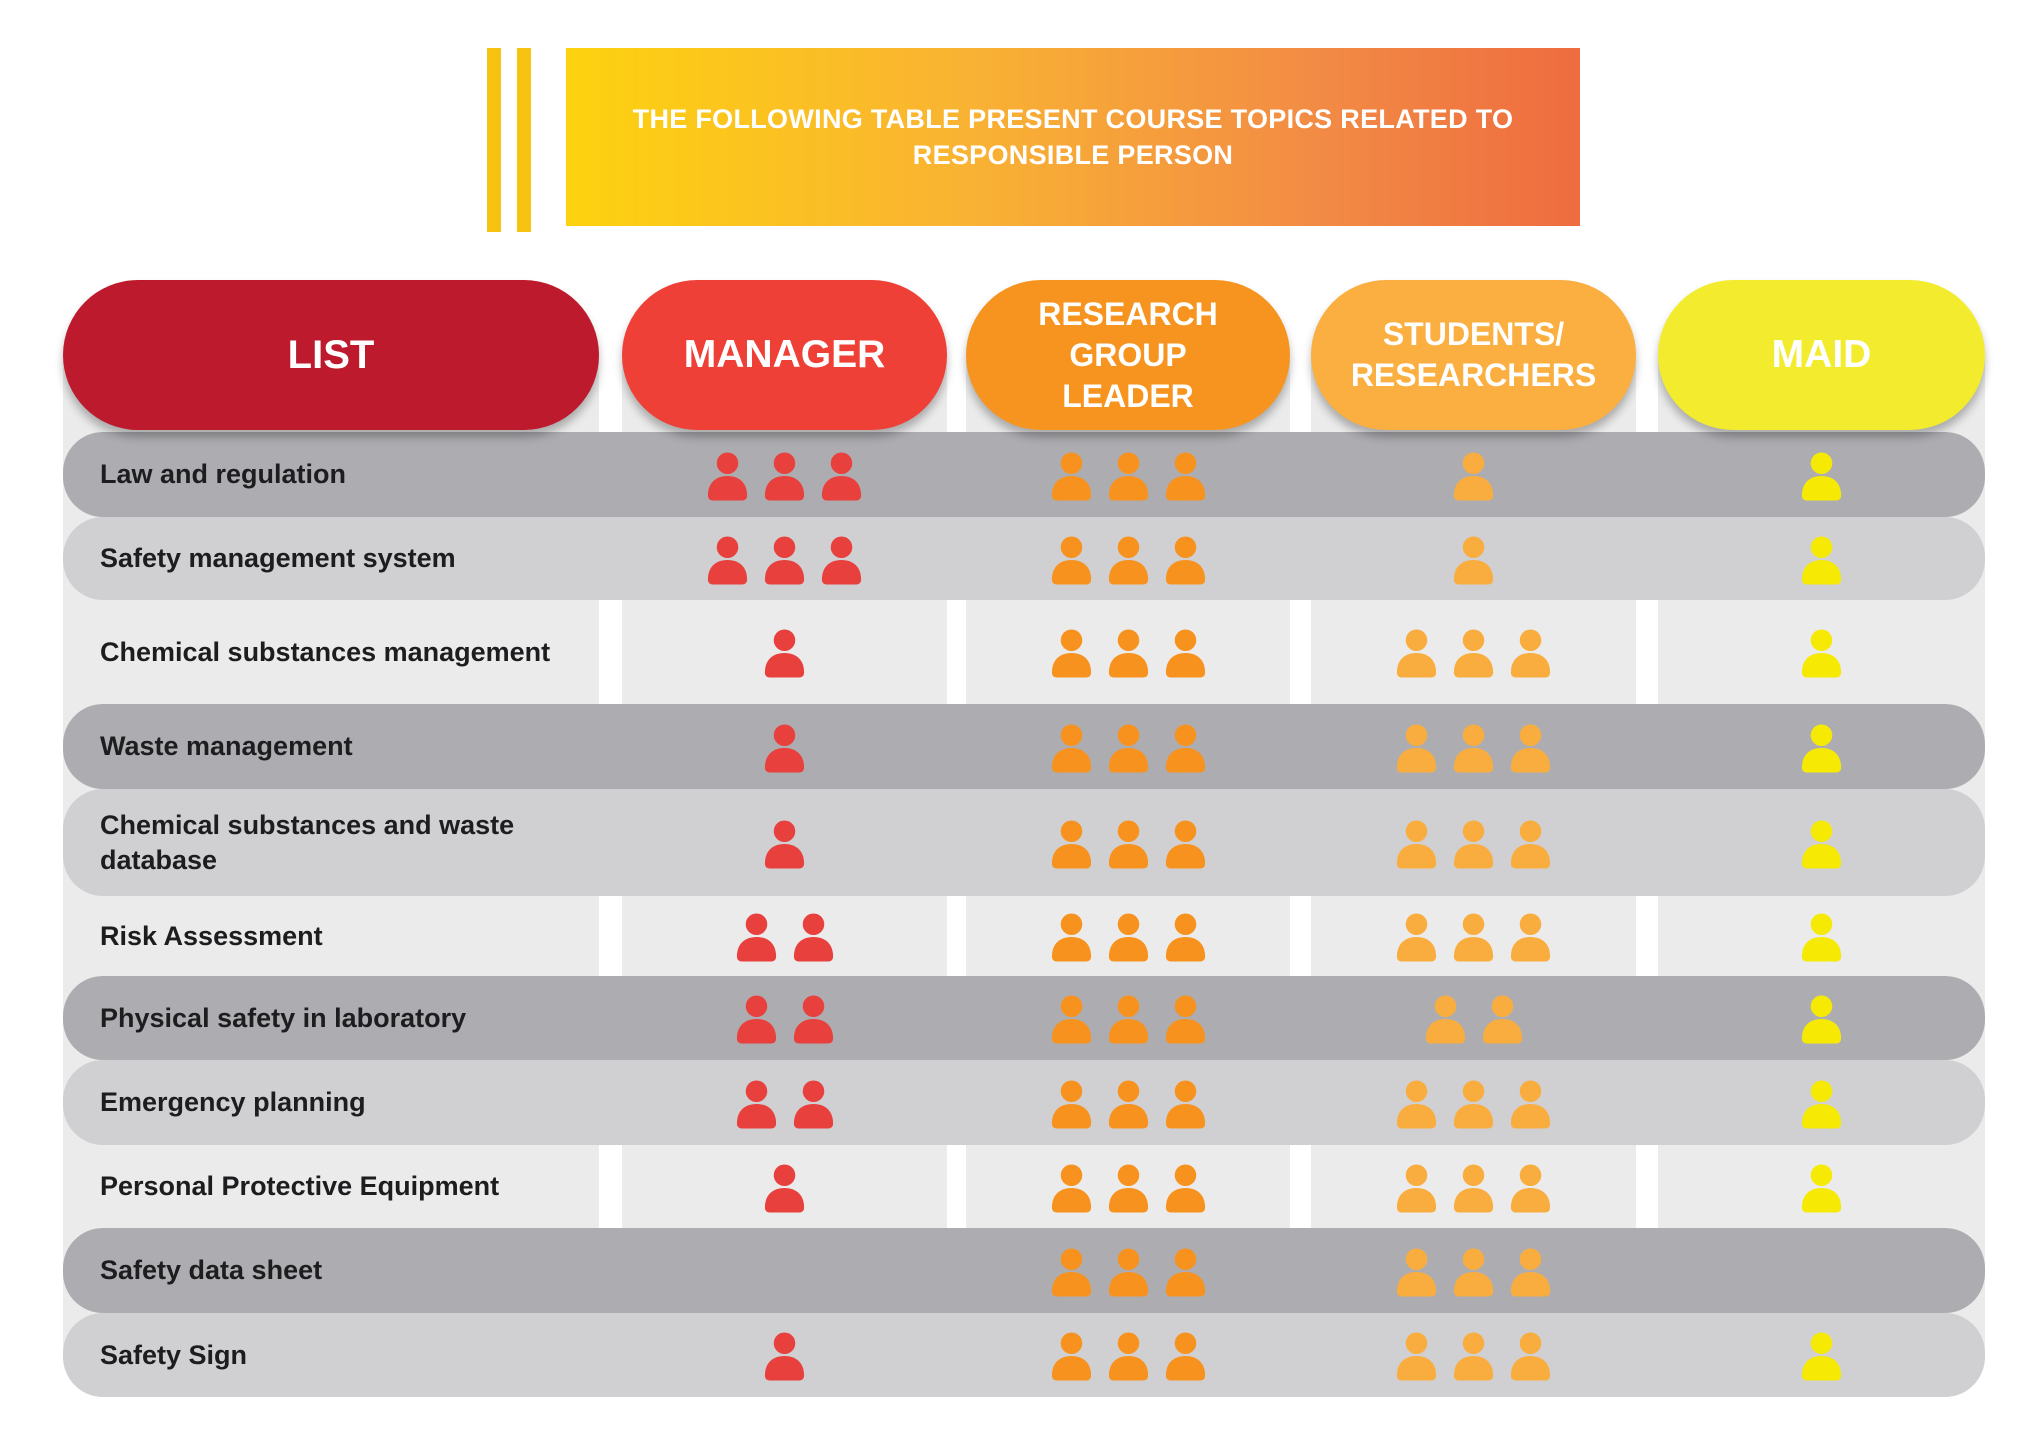  Describe the element at coordinates (233, 1102) in the screenshot. I see `row-topic-label: Emergency planning` at that location.